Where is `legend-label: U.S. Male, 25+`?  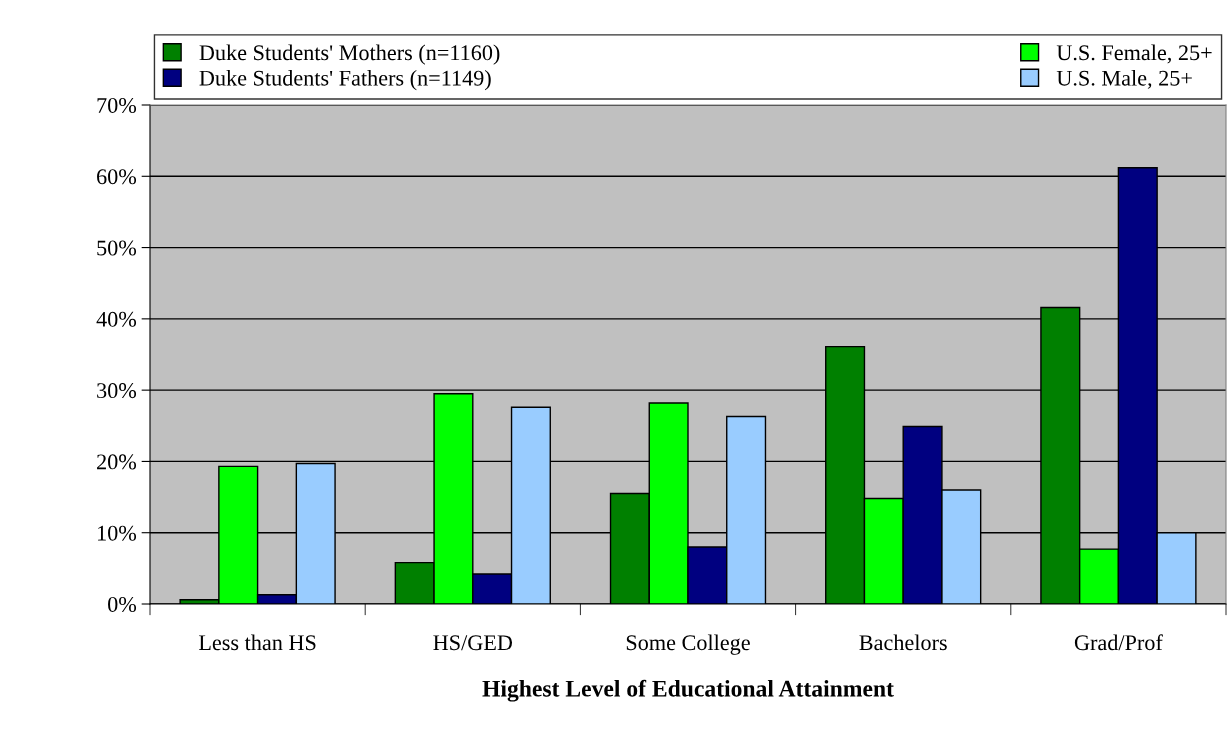 legend-label: U.S. Male, 25+ is located at coordinates (1124, 79).